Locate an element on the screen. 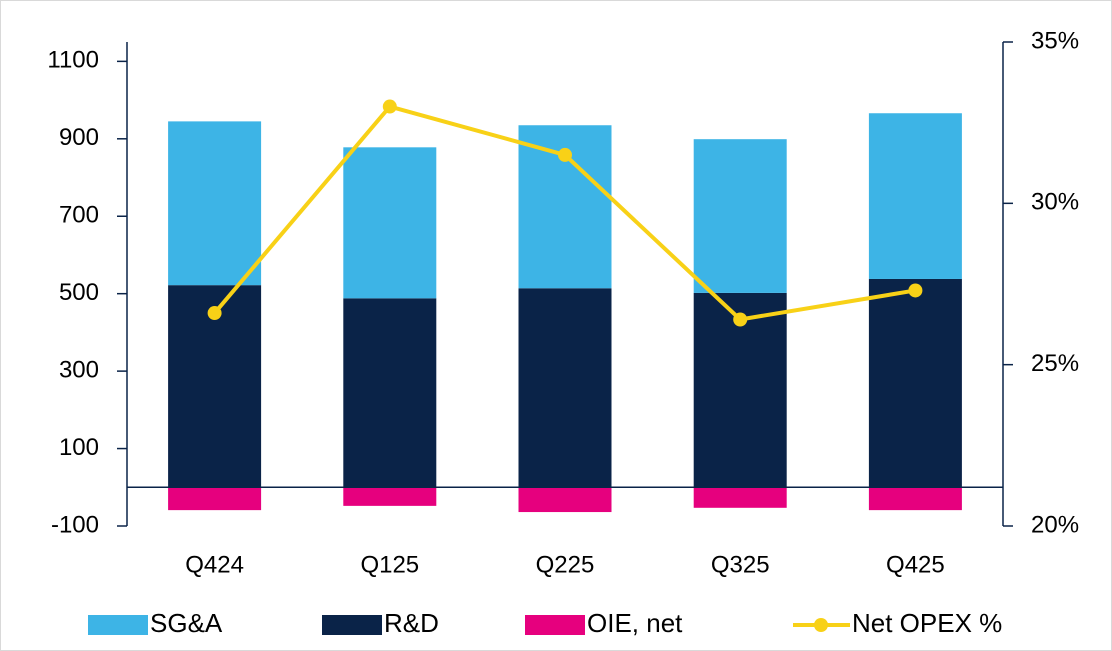 The image size is (1112, 651). legend-label: OIE, net is located at coordinates (635, 623).